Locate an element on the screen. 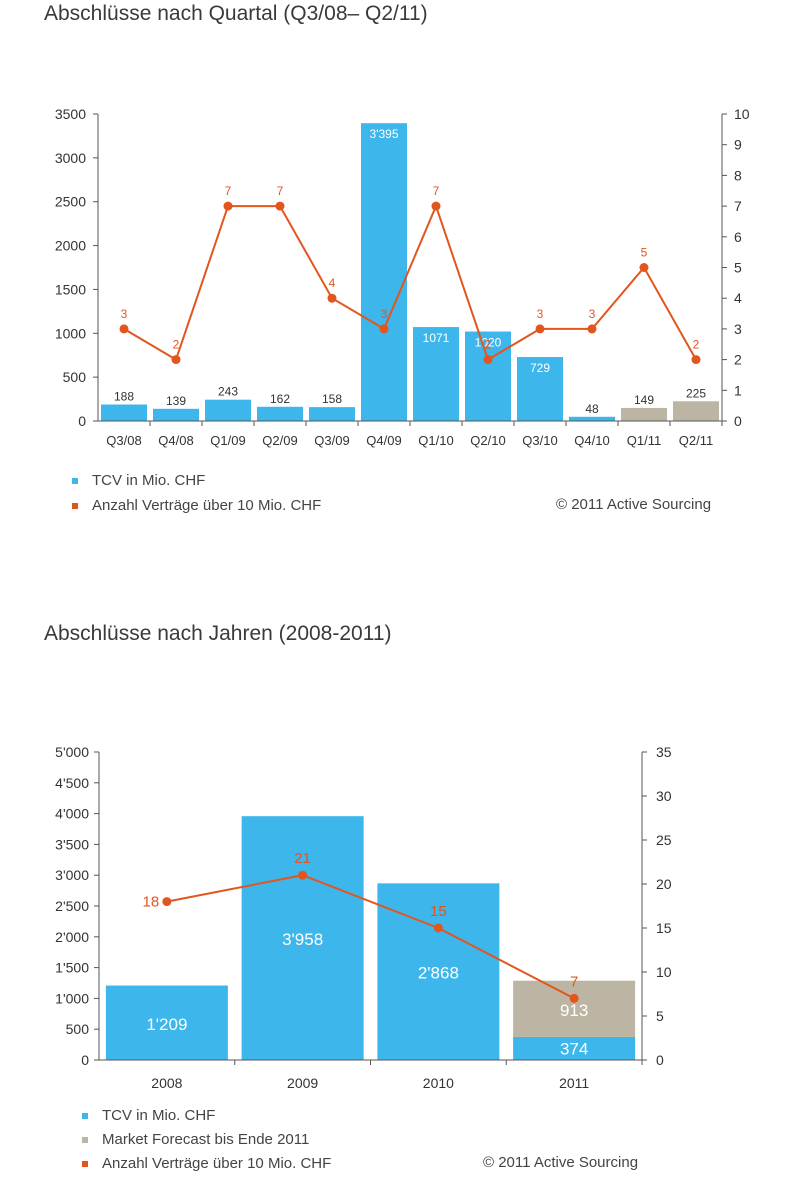 The image size is (799, 1200). chart1-legend-item: TCV in Mio. CHF is located at coordinates (138, 480).